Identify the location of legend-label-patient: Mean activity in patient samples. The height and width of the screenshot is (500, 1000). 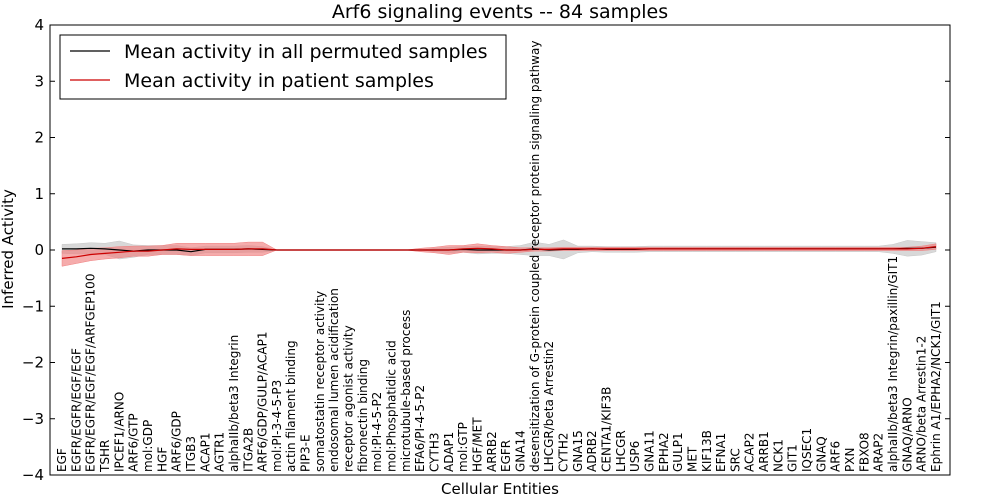
(279, 81).